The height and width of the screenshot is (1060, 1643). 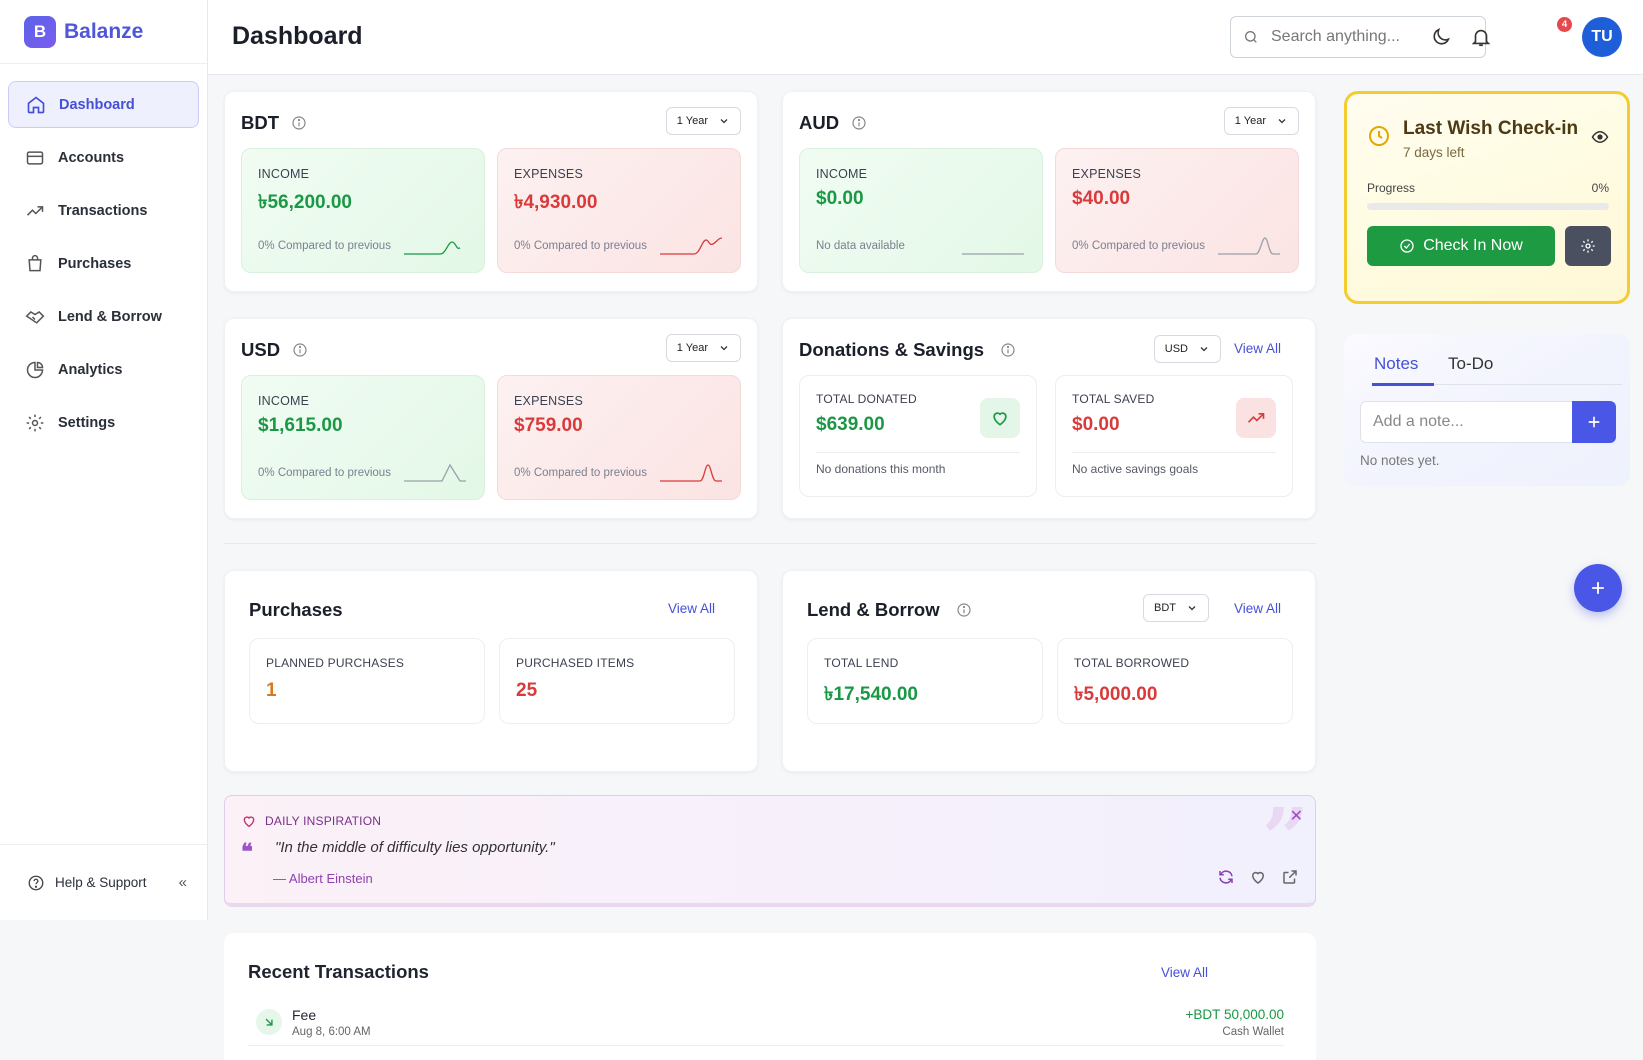 I want to click on sidebar-item-dashboard: Dashboard, so click(x=103, y=104).